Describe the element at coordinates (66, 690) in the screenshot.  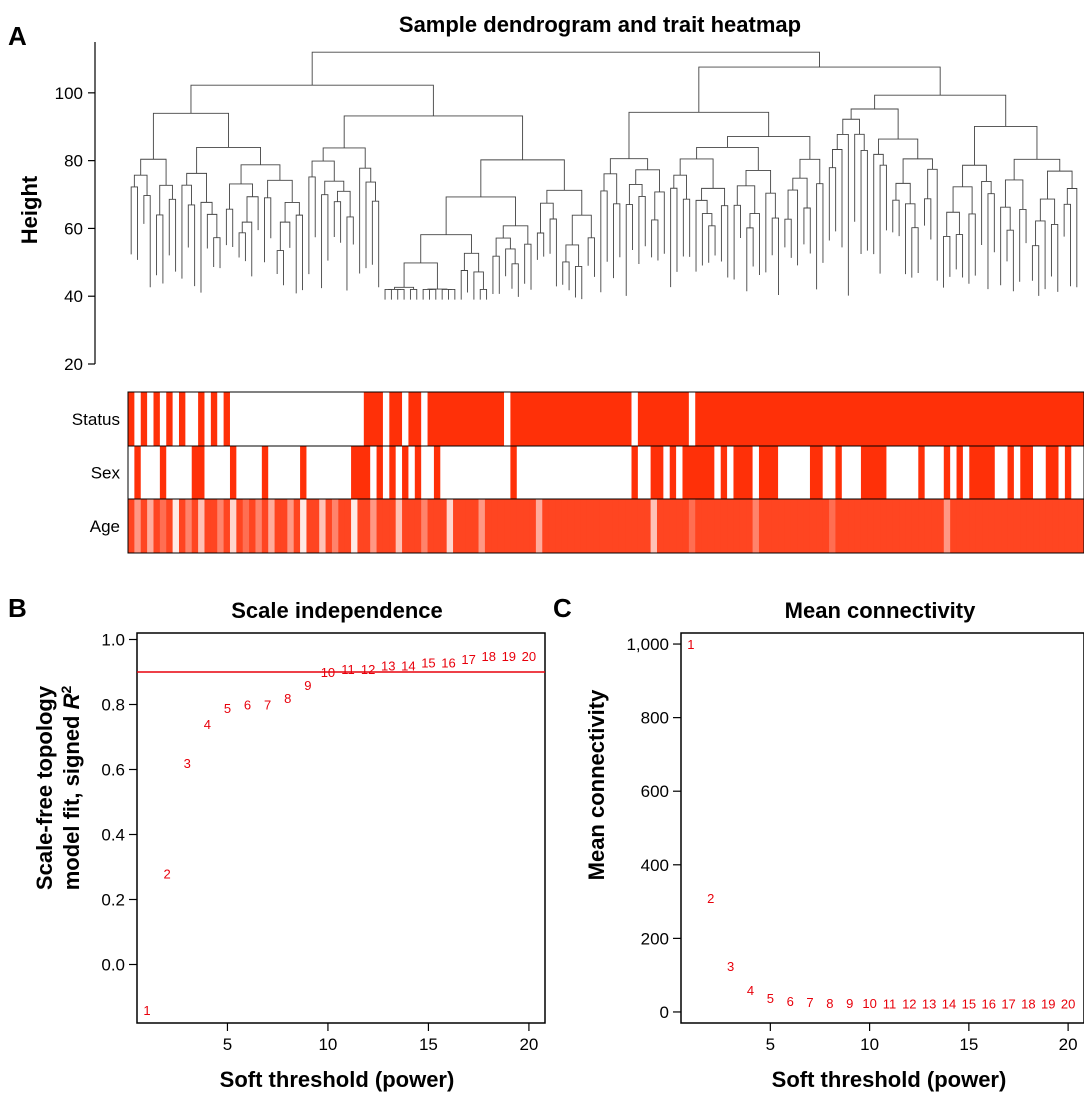
I see `y-label-sup: 2` at that location.